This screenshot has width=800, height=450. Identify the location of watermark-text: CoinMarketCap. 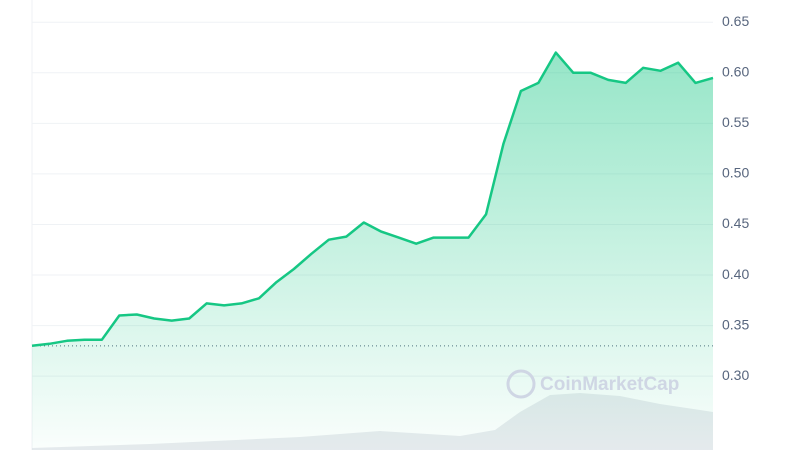
(609, 384).